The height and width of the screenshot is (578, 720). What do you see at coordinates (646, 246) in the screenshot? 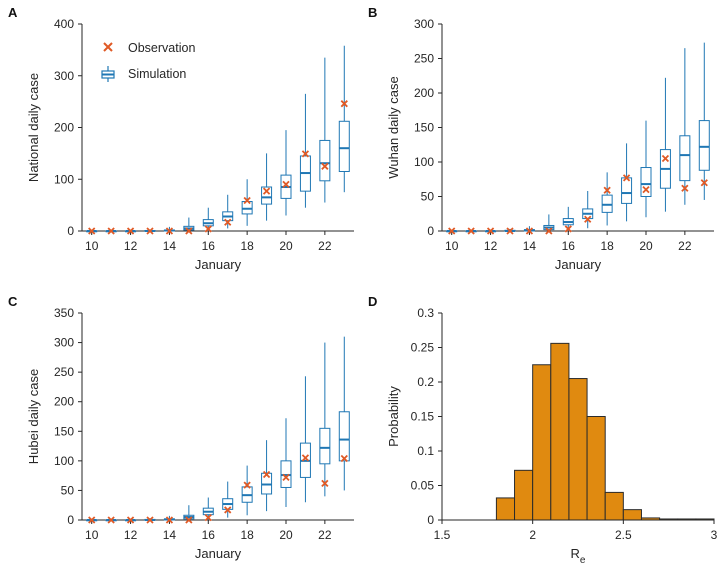
I see `panel-b-x-tick-label: 20` at bounding box center [646, 246].